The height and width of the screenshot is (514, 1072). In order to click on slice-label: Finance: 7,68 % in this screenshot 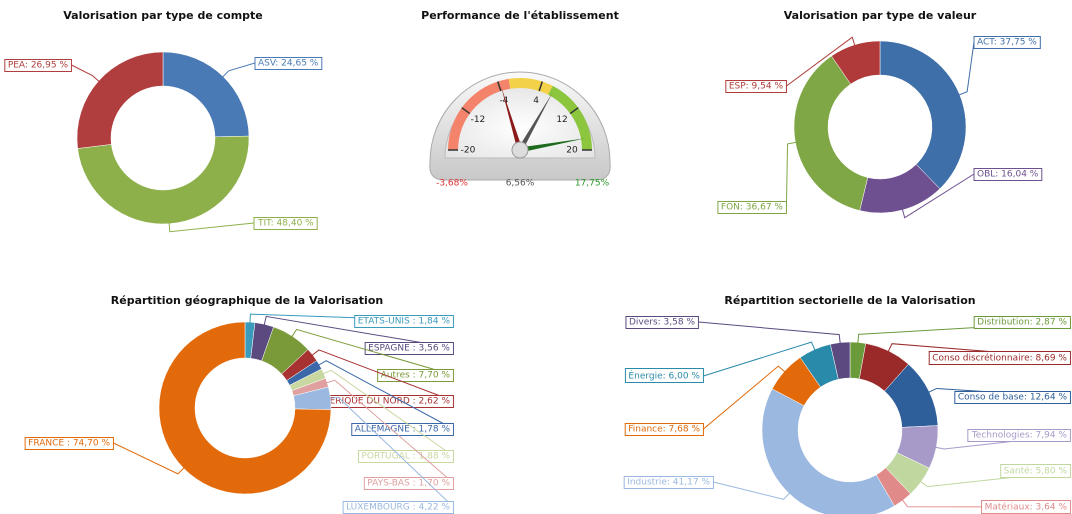, I will do `click(664, 430)`.